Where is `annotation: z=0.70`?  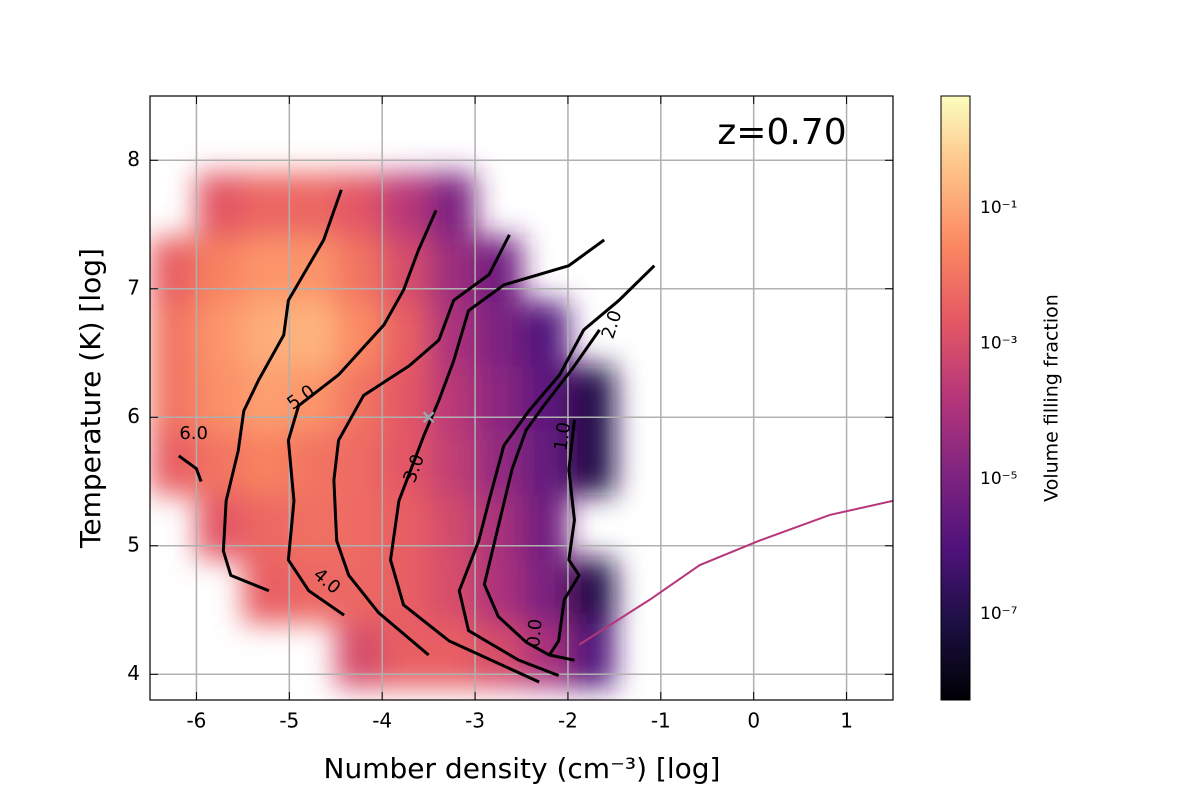 annotation: z=0.70 is located at coordinates (781, 132).